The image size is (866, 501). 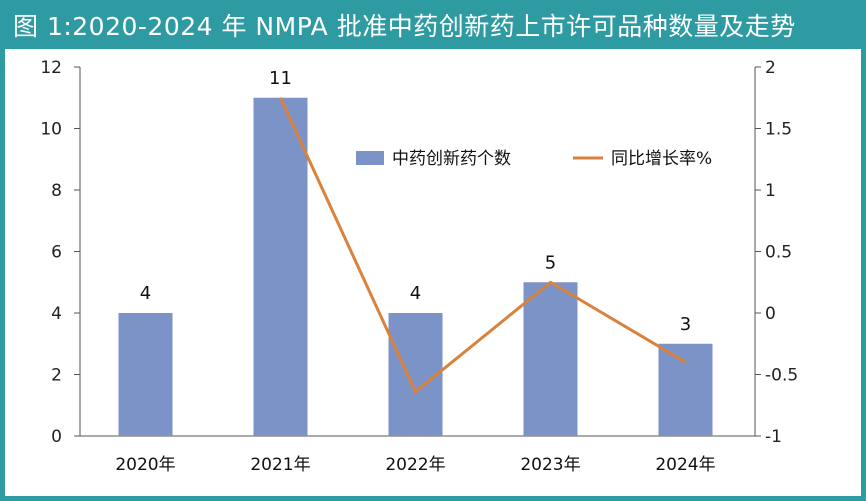 What do you see at coordinates (770, 68) in the screenshot?
I see `right-tick-label: 2` at bounding box center [770, 68].